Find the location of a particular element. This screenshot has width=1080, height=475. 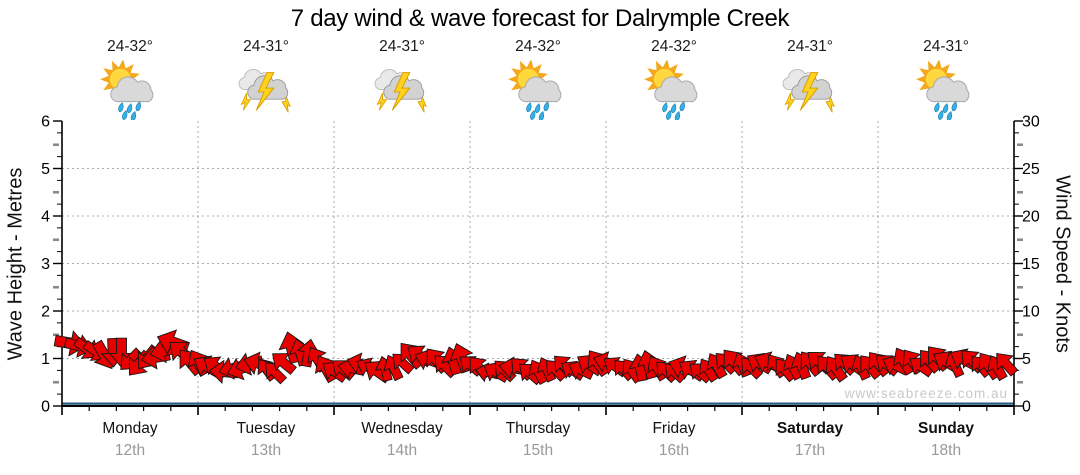

svg-text: 25 is located at coordinates (1031, 169).